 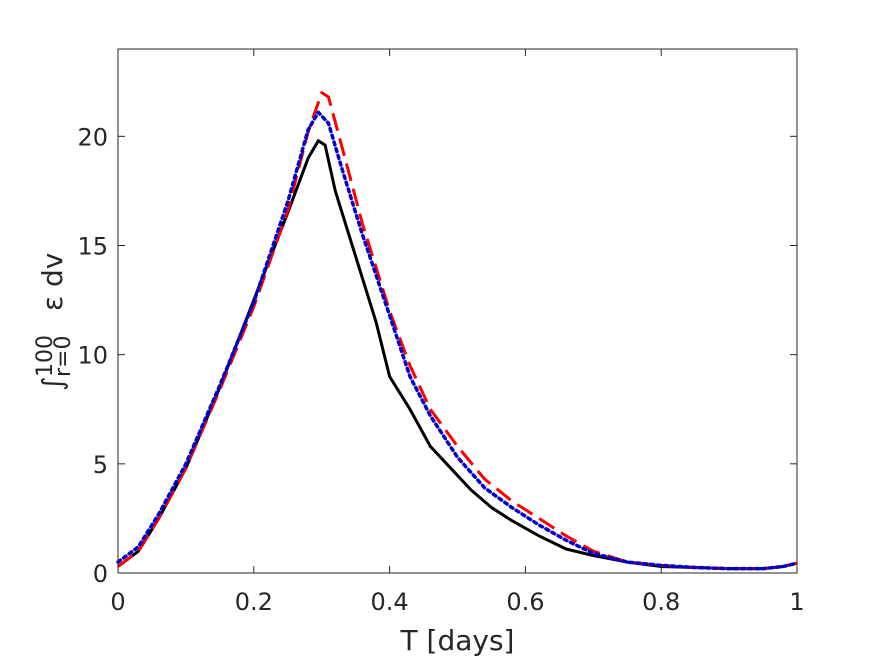 I want to click on x-tick-label: 0, so click(x=117, y=602).